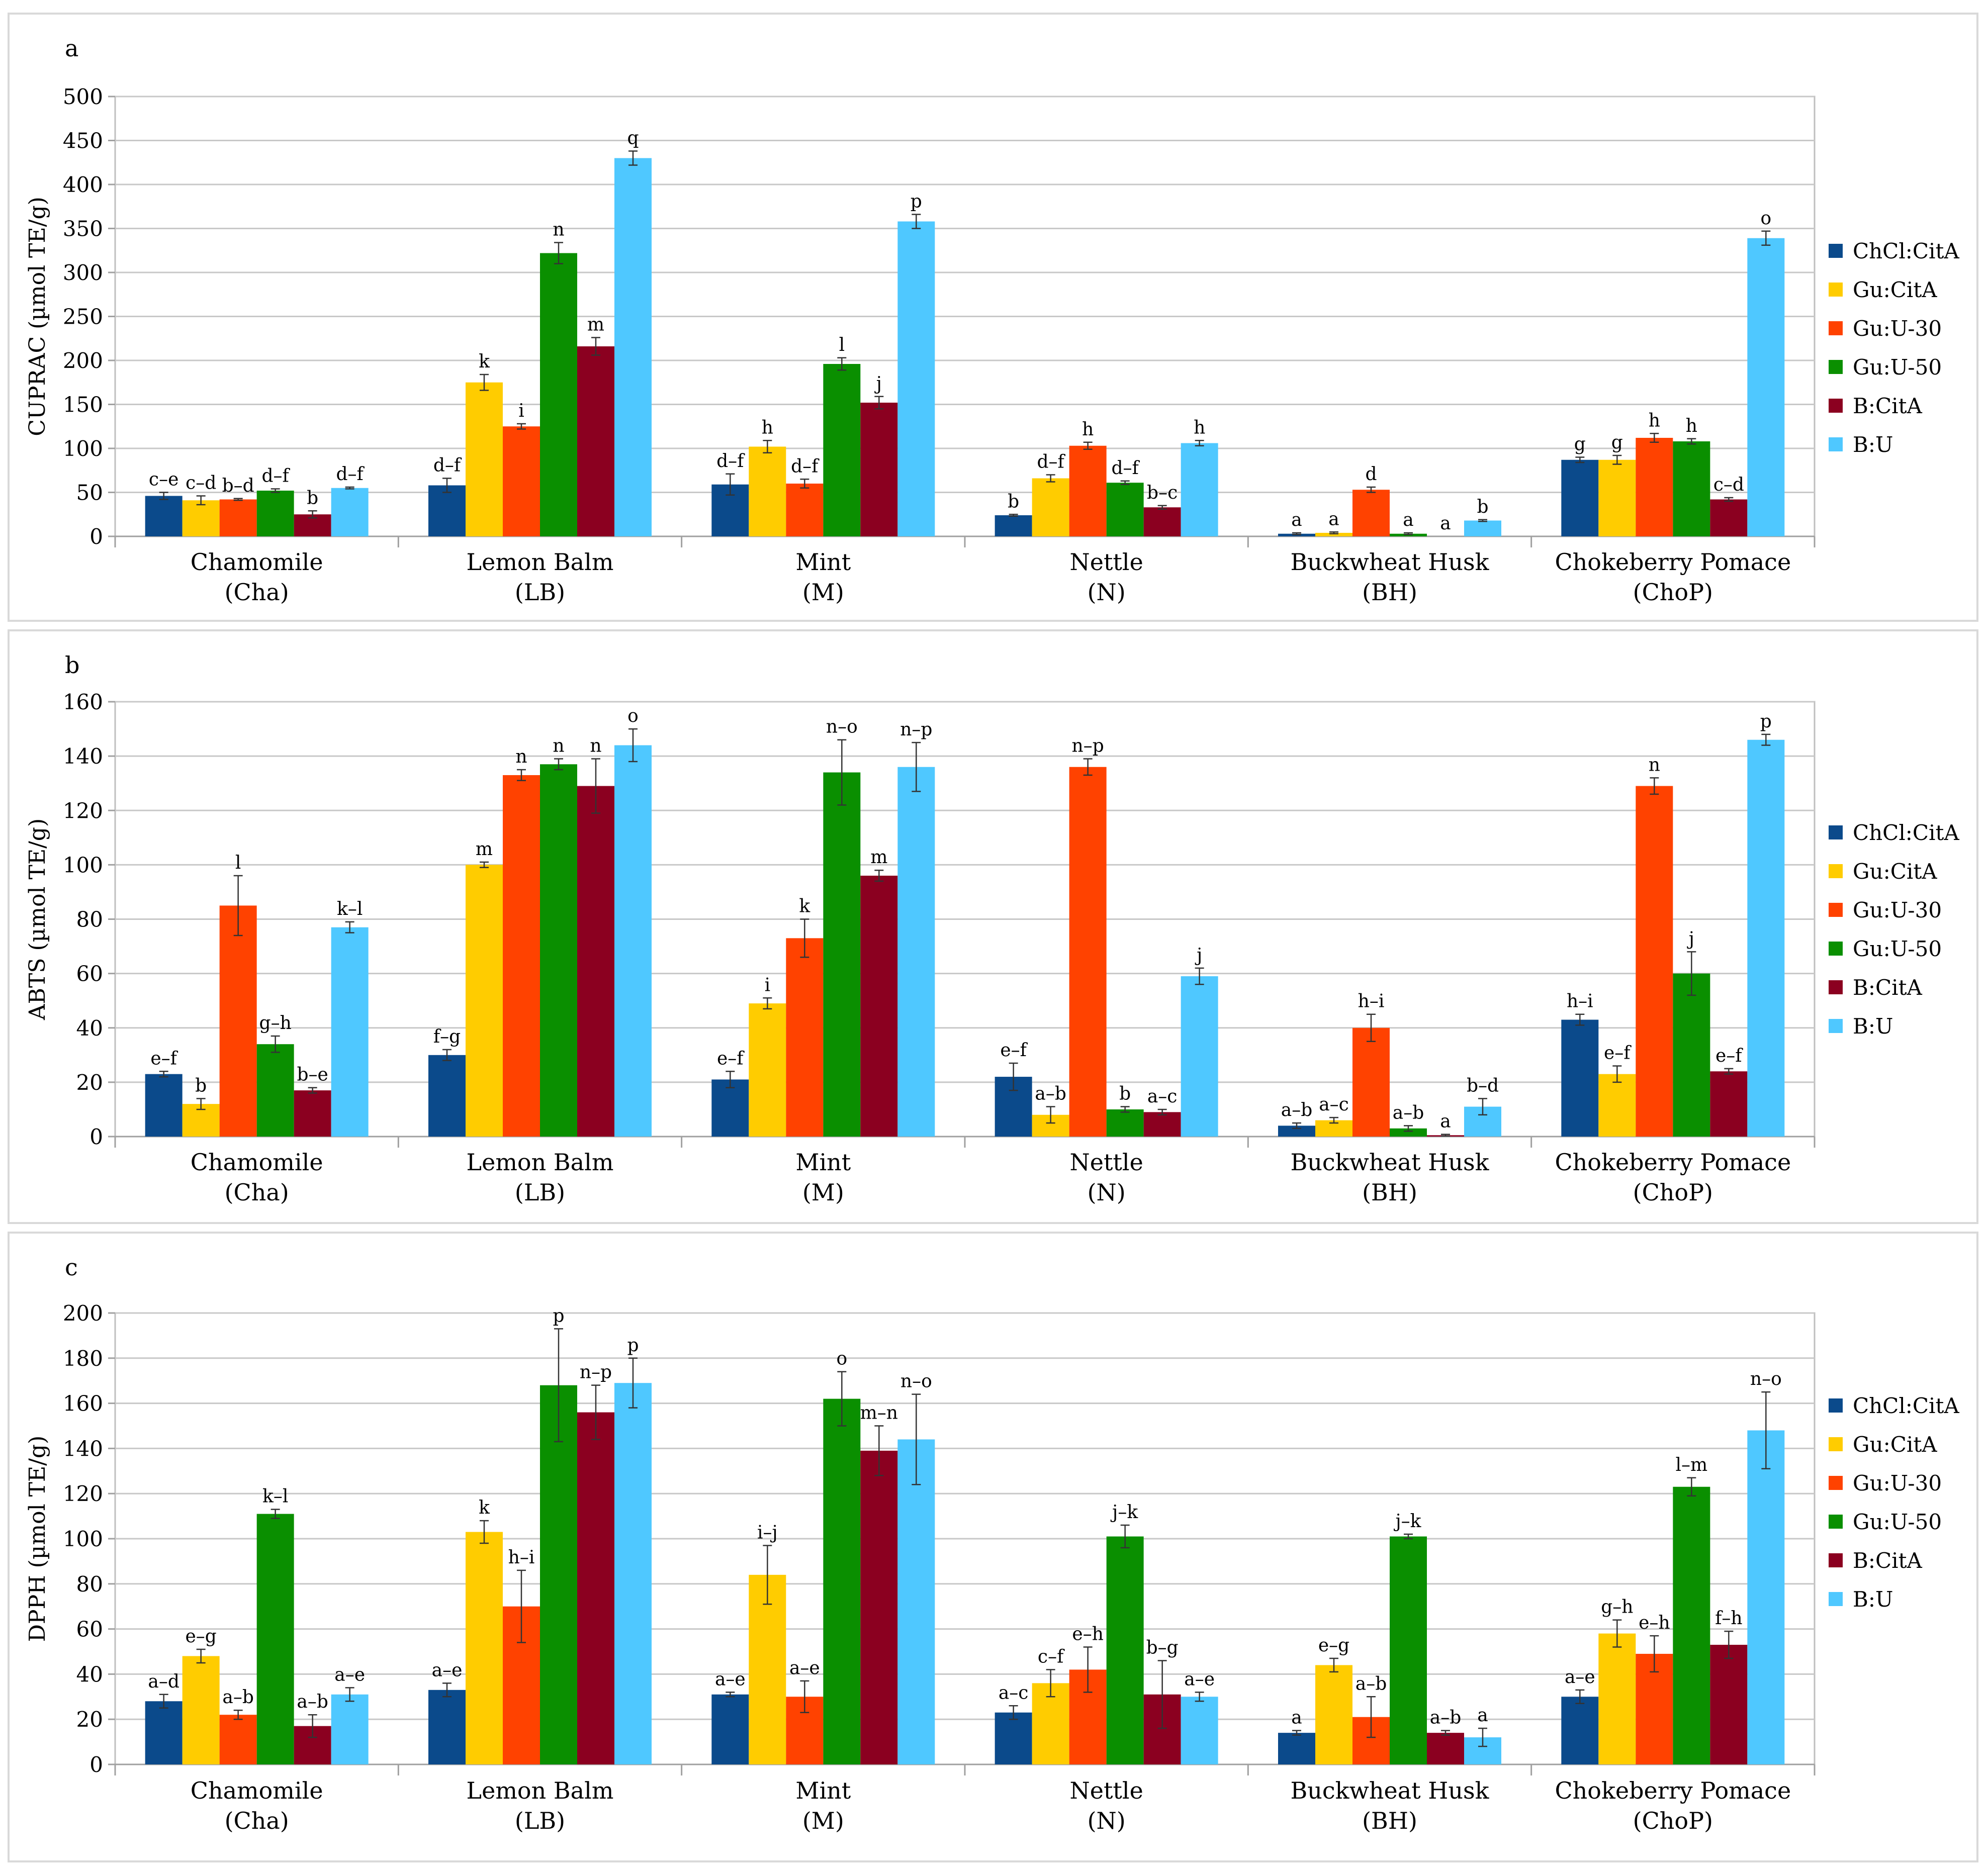 Image resolution: width=1988 pixels, height=1873 pixels. I want to click on category-label: Chokeberry Pomace, so click(1673, 1162).